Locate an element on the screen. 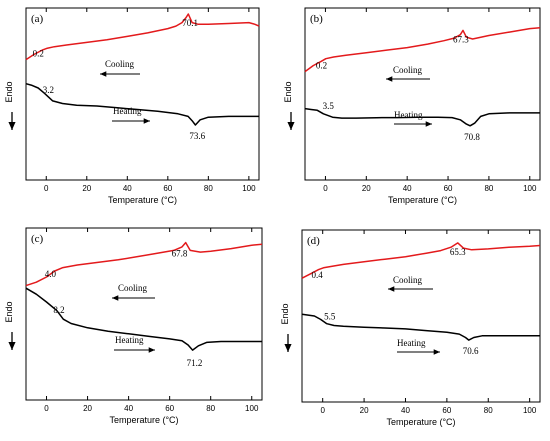 The height and width of the screenshot is (441, 550). data-label: 70.1 is located at coordinates (190, 23).